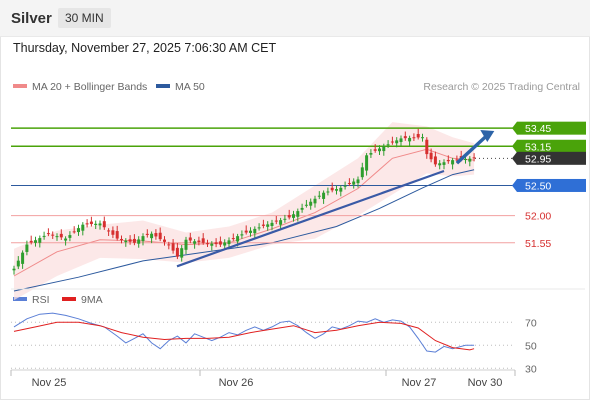 The image size is (590, 400). What do you see at coordinates (487, 135) in the screenshot?
I see `forecast-arrow-head` at bounding box center [487, 135].